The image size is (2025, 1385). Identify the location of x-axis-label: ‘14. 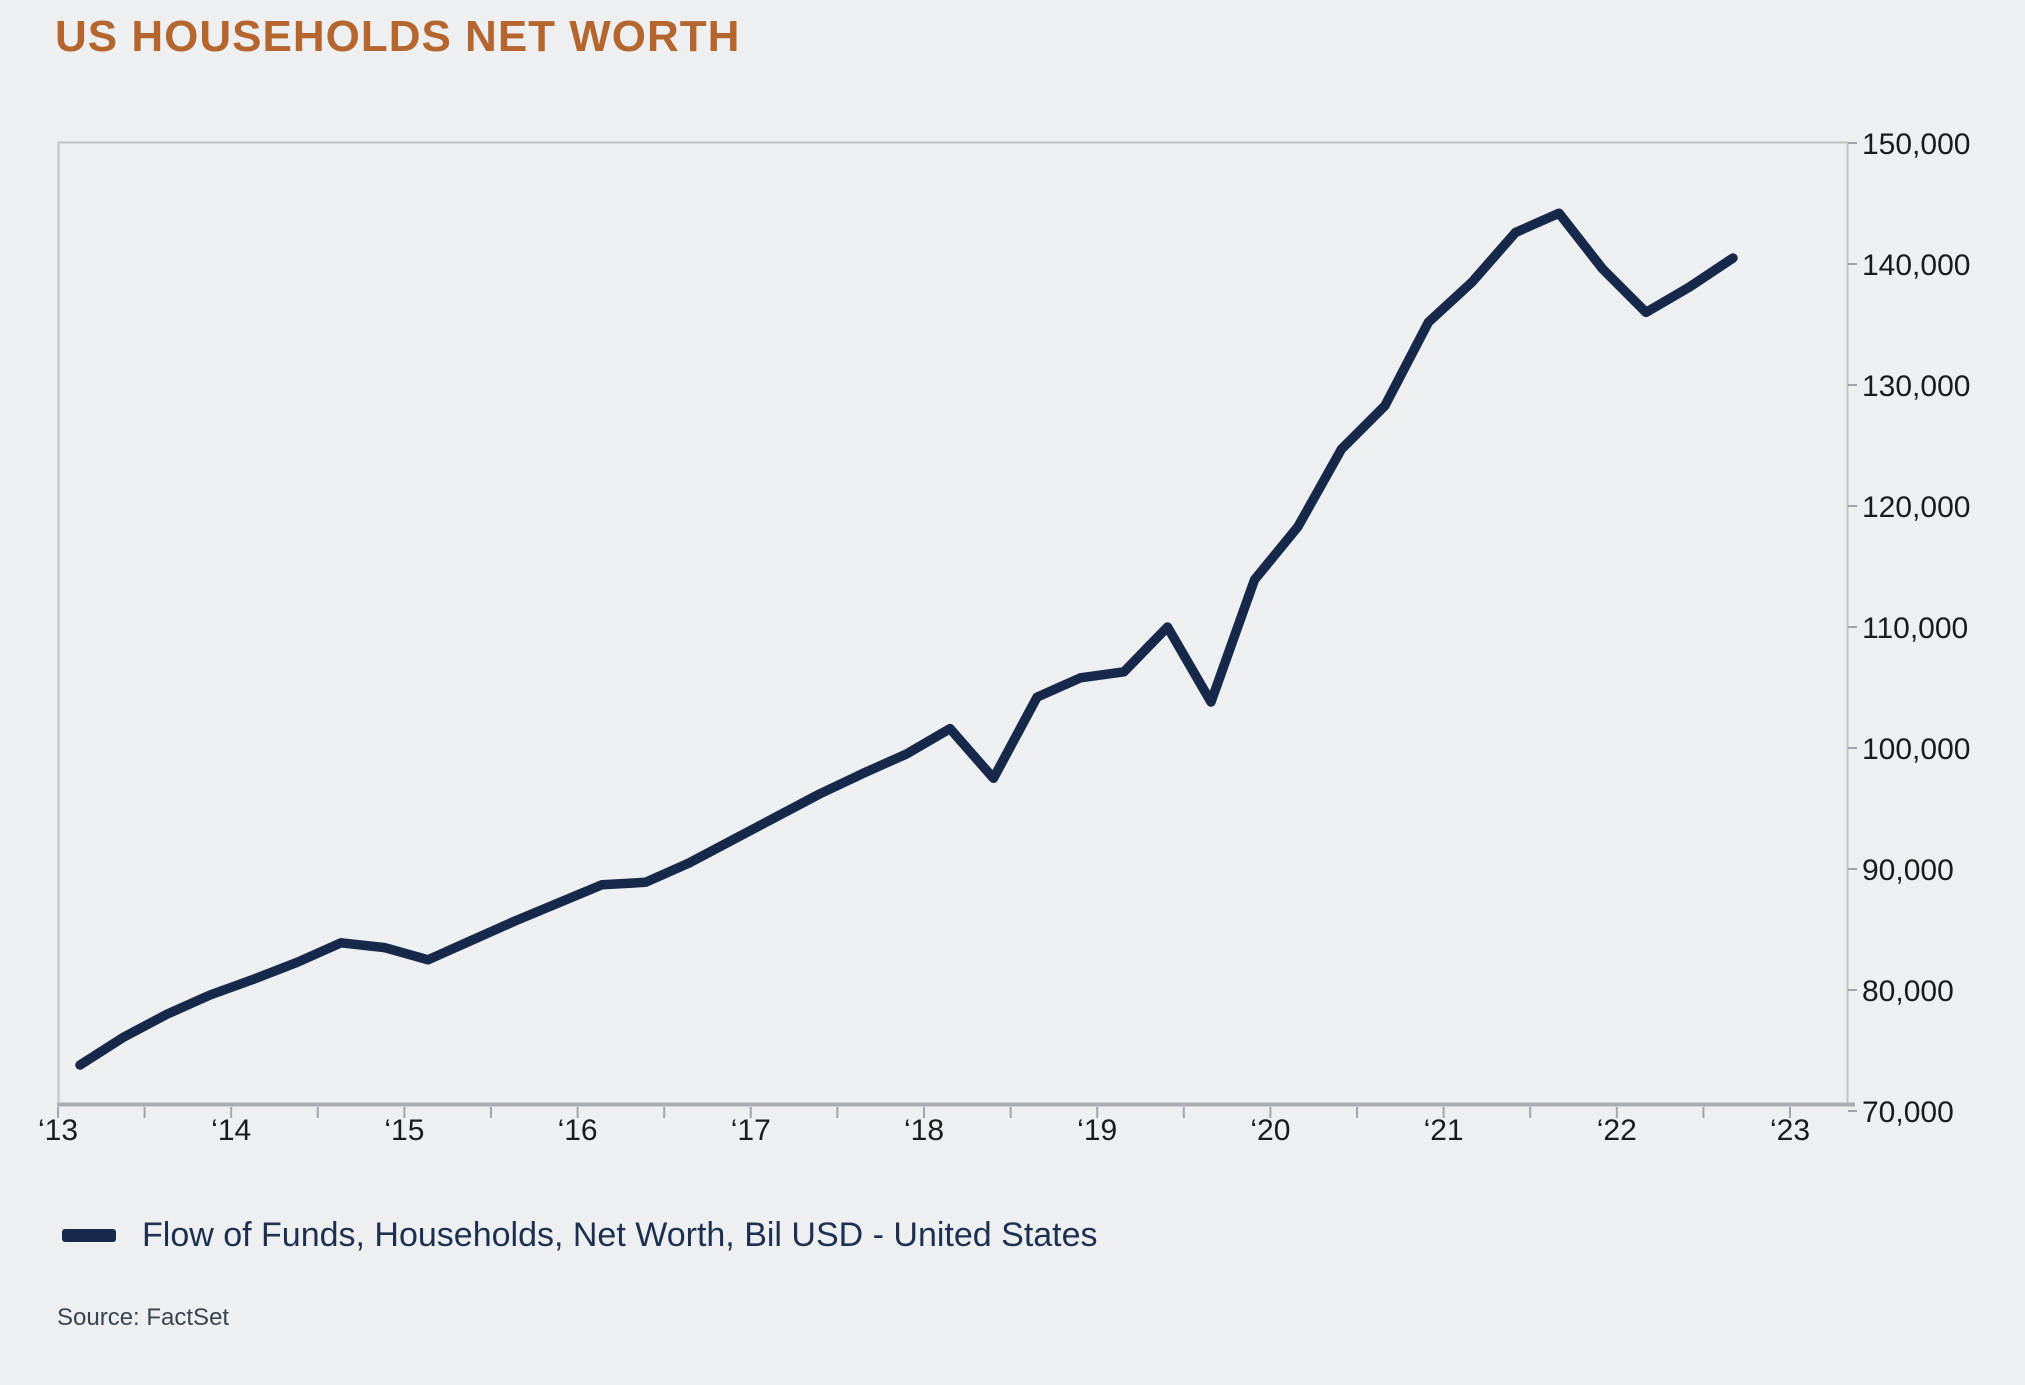
(231, 1130).